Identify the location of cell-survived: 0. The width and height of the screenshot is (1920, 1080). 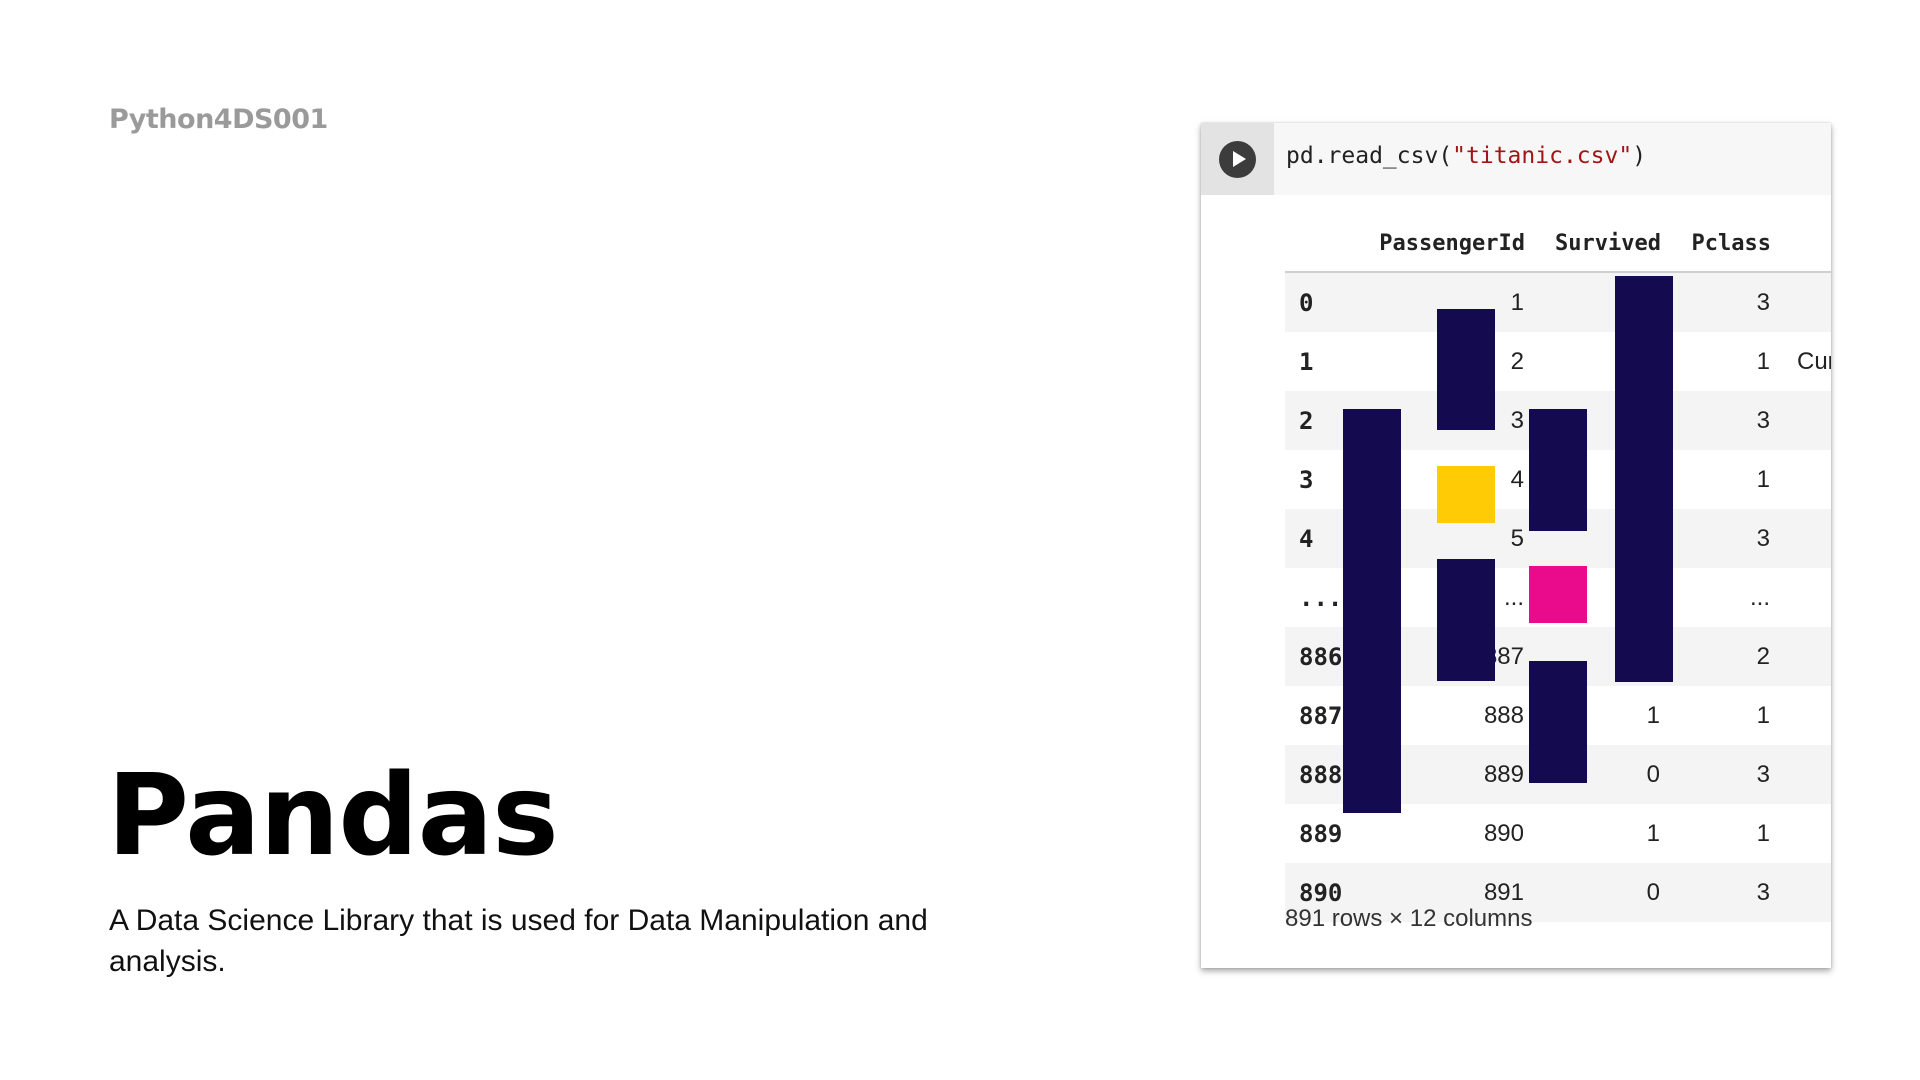
(1593, 892).